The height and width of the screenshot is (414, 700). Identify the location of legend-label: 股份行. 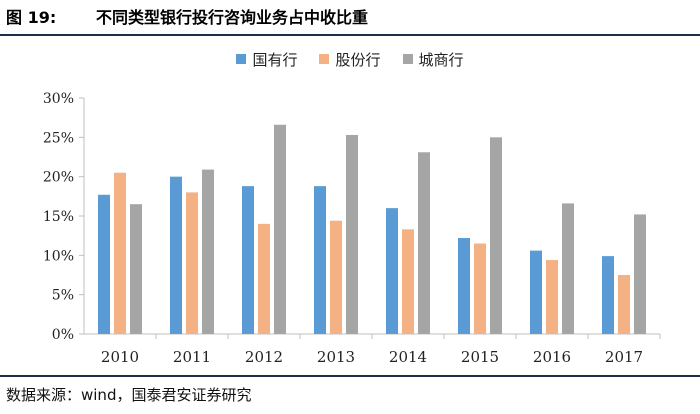
(358, 59).